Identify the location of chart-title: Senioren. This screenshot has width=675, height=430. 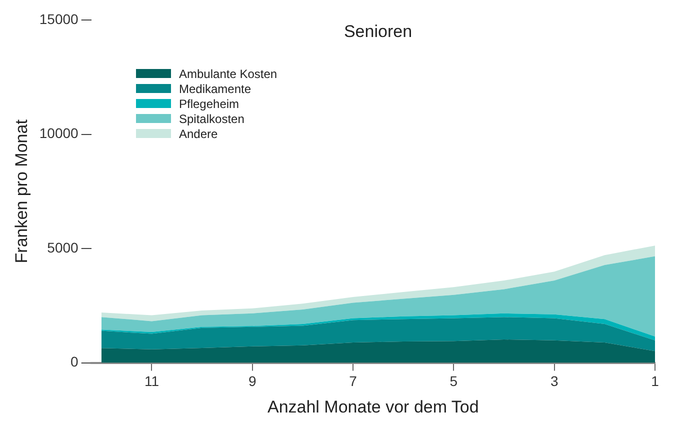
(378, 32).